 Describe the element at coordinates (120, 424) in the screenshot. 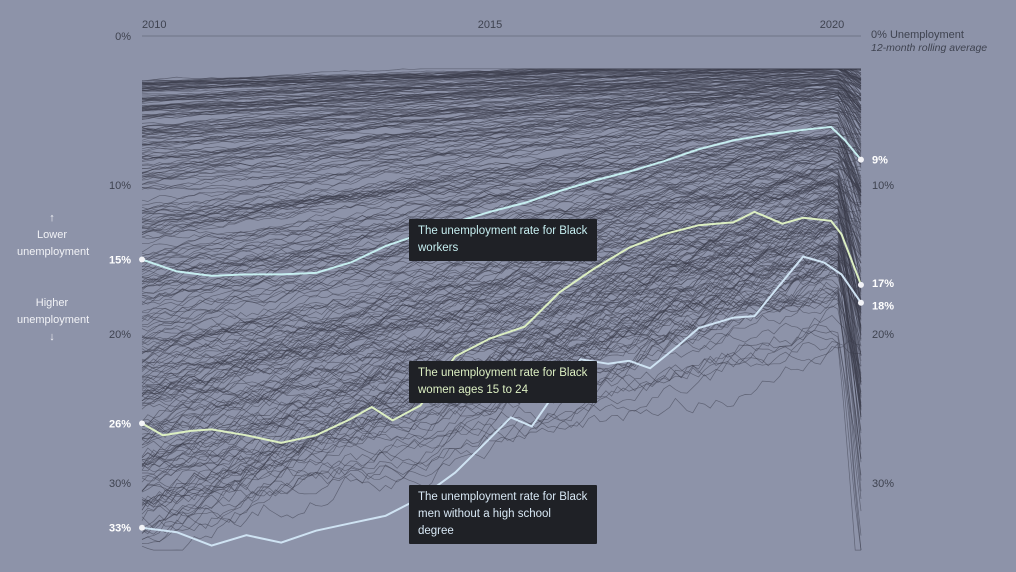

I see `series-start-label: 26%` at that location.